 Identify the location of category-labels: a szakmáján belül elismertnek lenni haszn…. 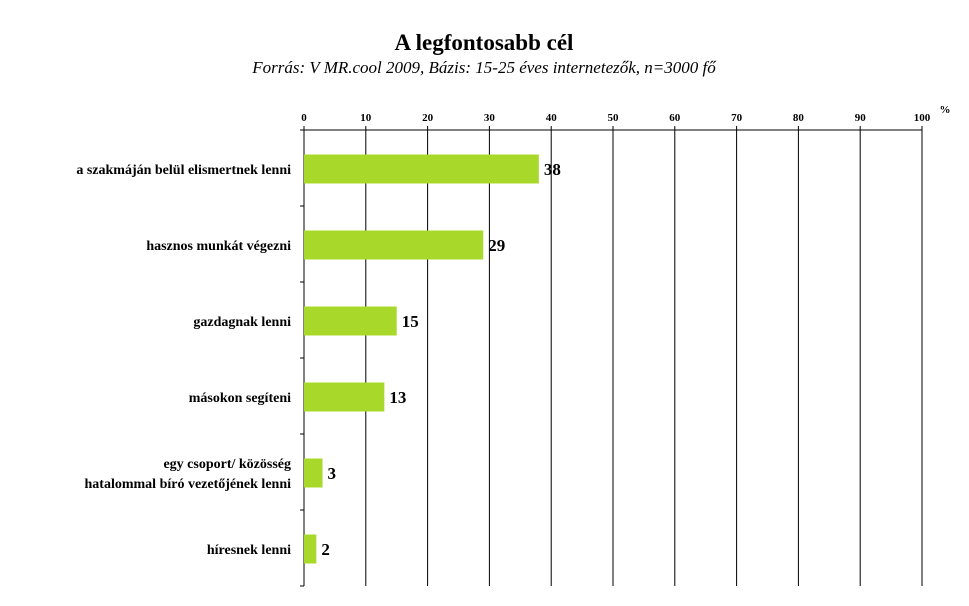
(183, 360).